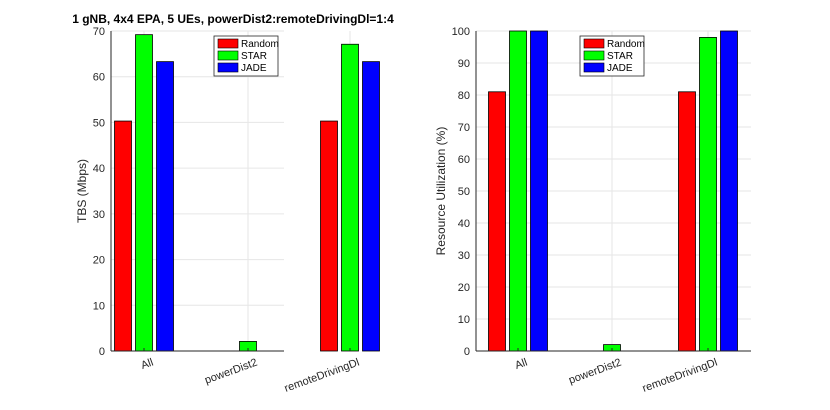 The height and width of the screenshot is (410, 830). Describe the element at coordinates (82, 191) in the screenshot. I see `y-axis-label: TBS (Mbps)` at that location.